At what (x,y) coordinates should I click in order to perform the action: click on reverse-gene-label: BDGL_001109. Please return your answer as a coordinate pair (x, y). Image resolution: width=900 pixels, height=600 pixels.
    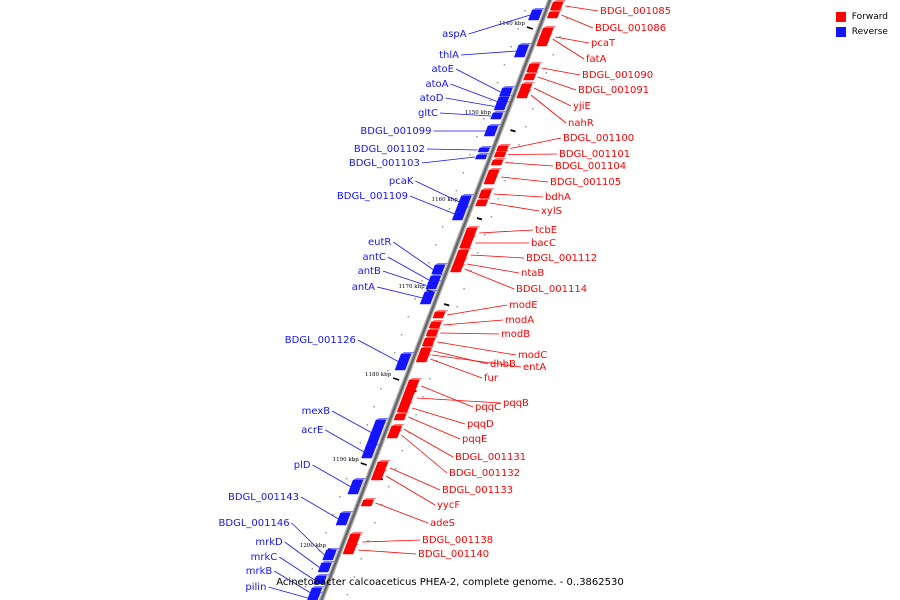
    Looking at the image, I should click on (372, 196).